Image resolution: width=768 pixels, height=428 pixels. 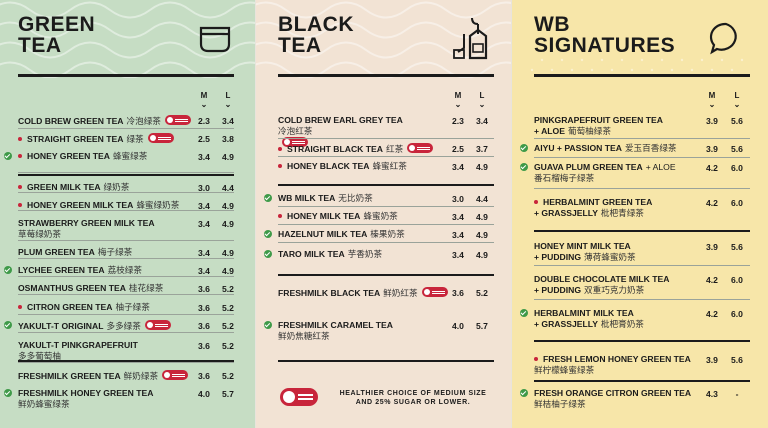 I want to click on menu-item: STRAIGHT BLACK TEA 红茶, so click(x=387, y=149).